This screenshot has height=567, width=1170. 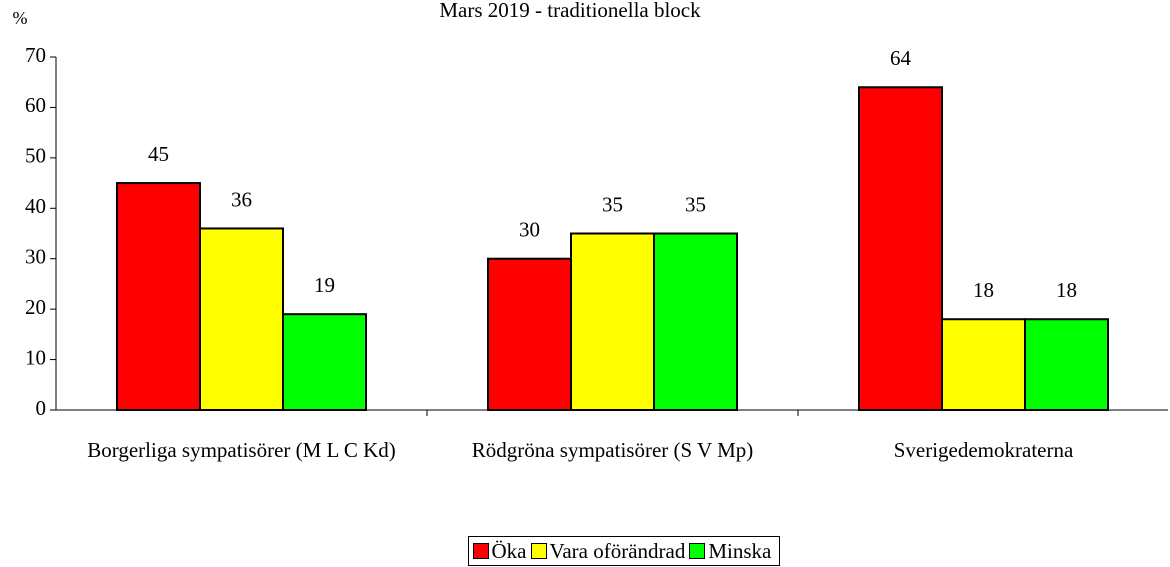 I want to click on legend-item: Minska, so click(x=730, y=551).